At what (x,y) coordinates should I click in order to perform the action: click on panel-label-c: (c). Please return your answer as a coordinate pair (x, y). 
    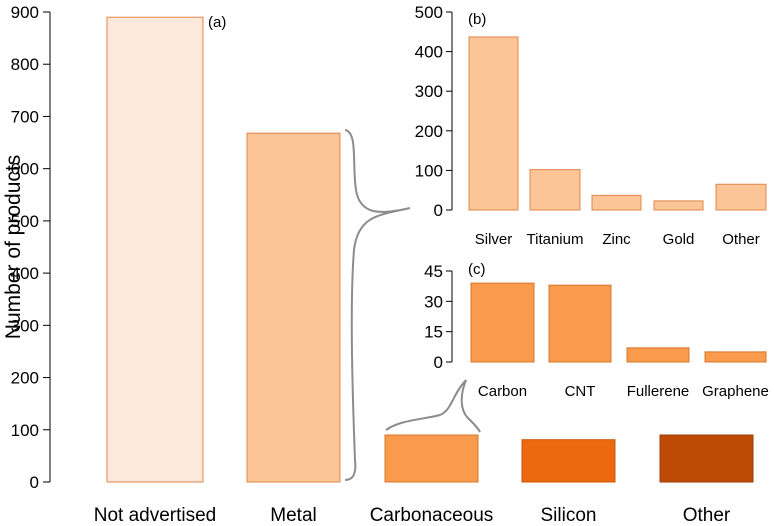
    Looking at the image, I should click on (477, 269).